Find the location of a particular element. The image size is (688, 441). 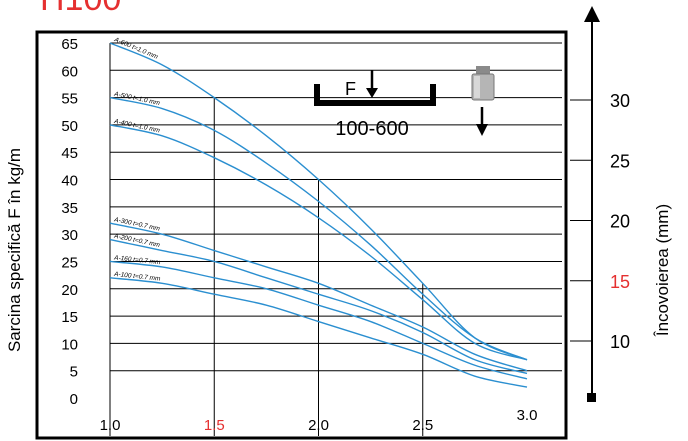

x-tick-label: 1.0 is located at coordinates (110, 425).